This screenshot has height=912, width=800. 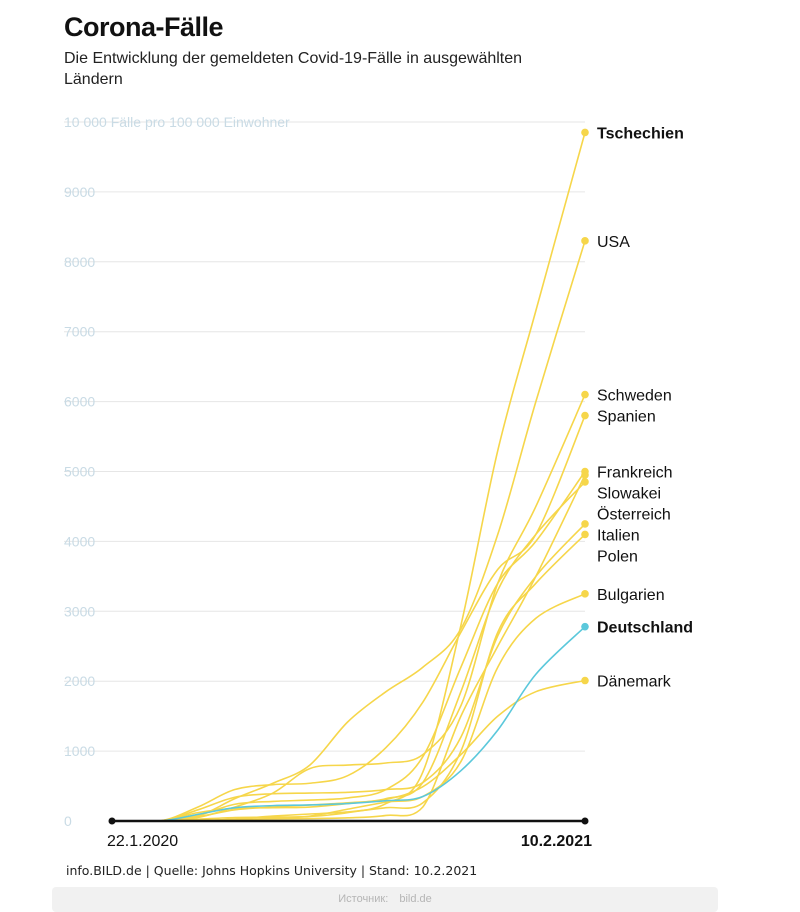 I want to click on chart-title: Corona-Fälle, so click(x=144, y=27).